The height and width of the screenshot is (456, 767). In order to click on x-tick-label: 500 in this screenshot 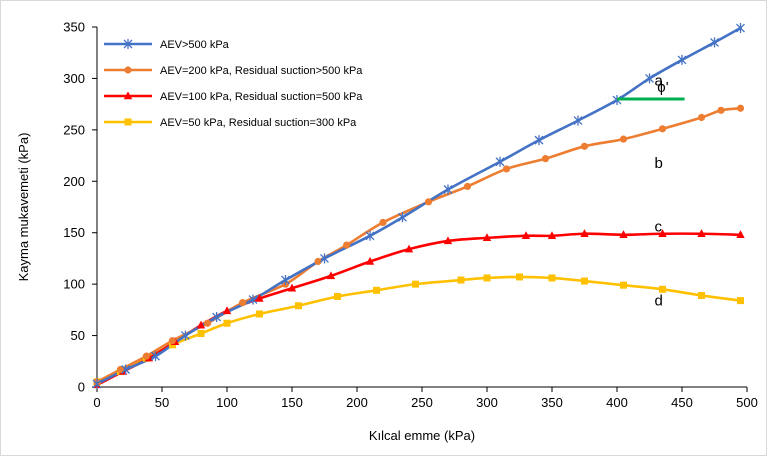, I will do `click(747, 402)`.